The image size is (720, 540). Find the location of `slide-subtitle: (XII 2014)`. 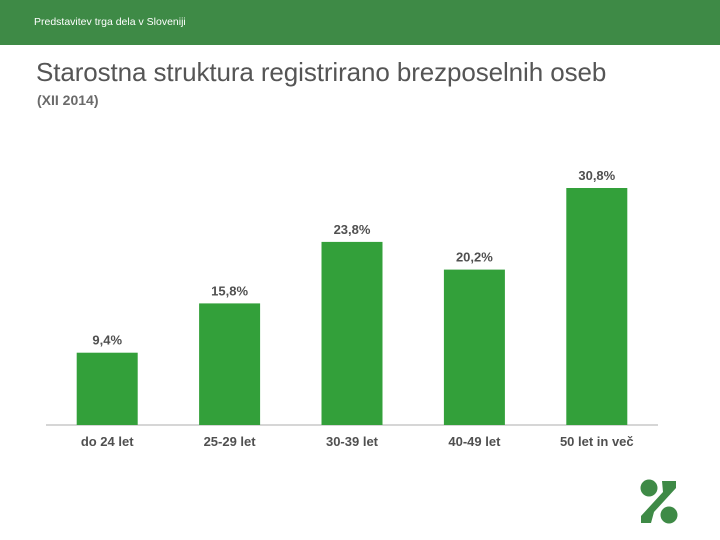

slide-subtitle: (XII 2014) is located at coordinates (68, 100).